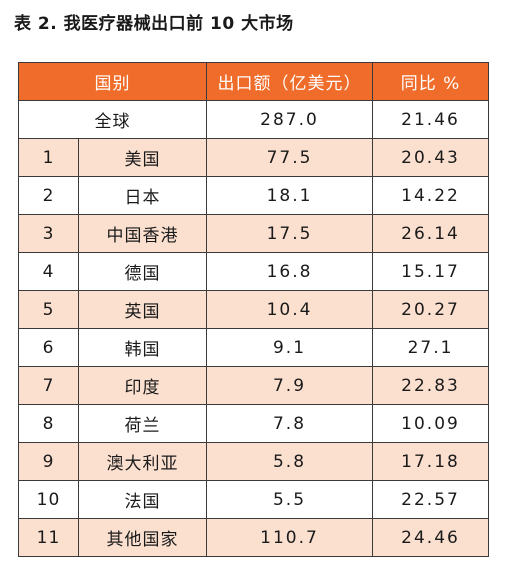 The image size is (506, 572). I want to click on table-row: 7 印度 7.9 22.83, so click(253, 385).